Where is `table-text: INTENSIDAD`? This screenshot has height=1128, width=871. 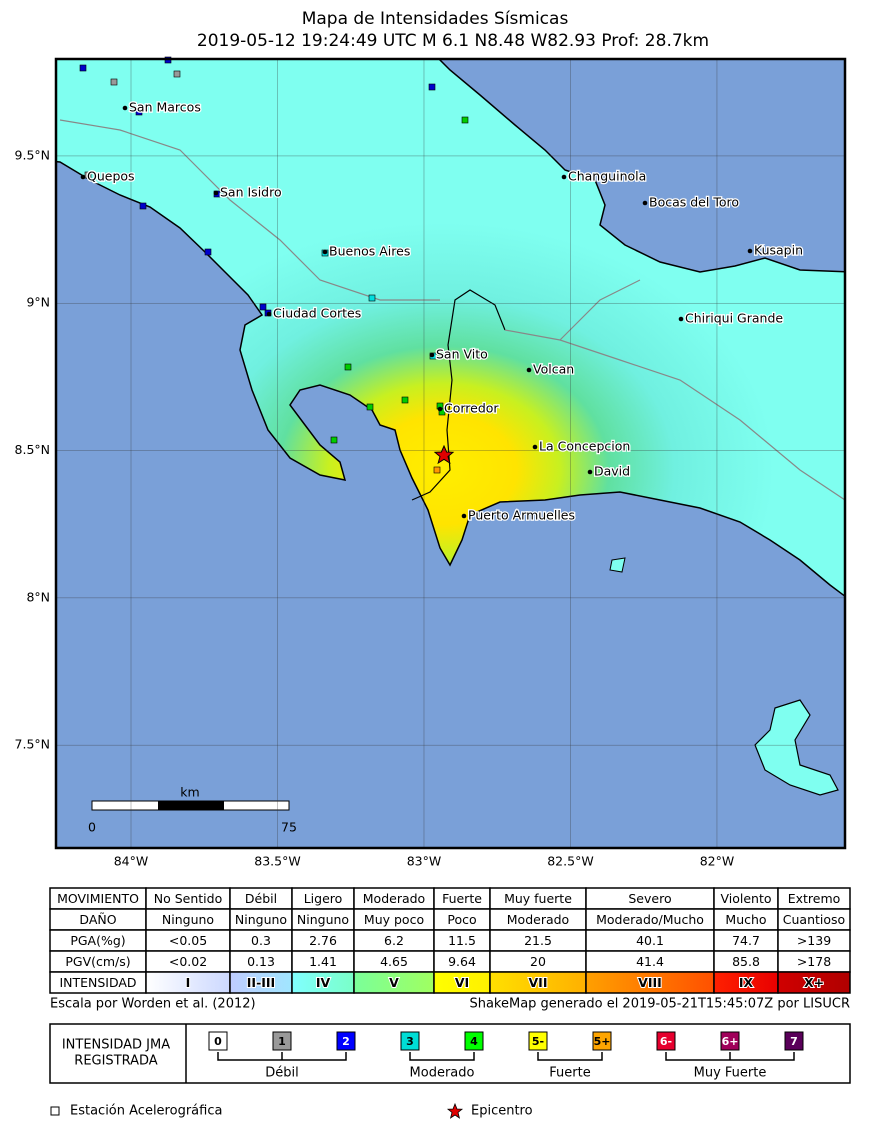 table-text: INTENSIDAD is located at coordinates (97, 982).